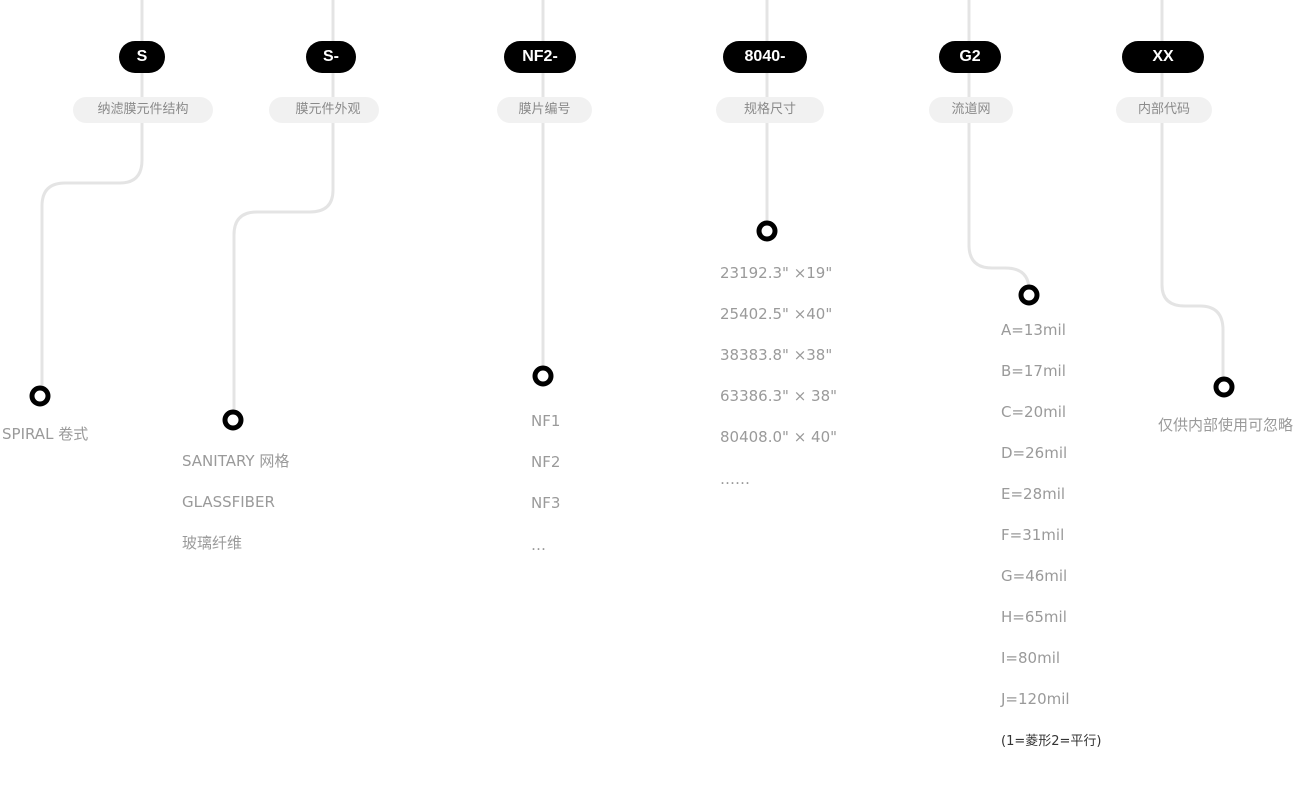 This screenshot has width=1304, height=799. What do you see at coordinates (546, 421) in the screenshot?
I see `list-item: NF1` at bounding box center [546, 421].